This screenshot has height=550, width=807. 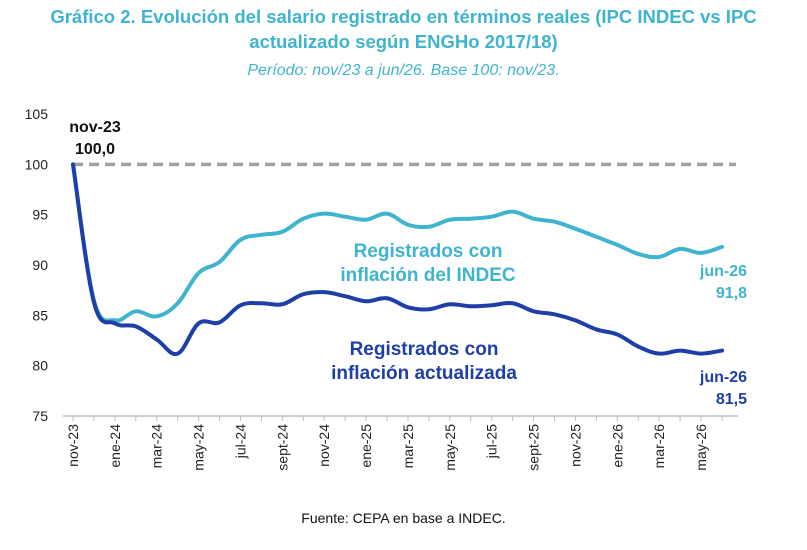 What do you see at coordinates (40, 416) in the screenshot?
I see `y-tick-label: 75` at bounding box center [40, 416].